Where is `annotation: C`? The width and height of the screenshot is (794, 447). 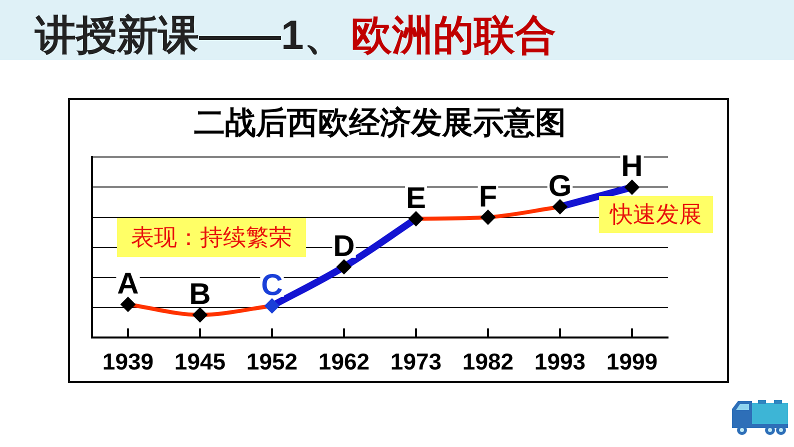
annotation: C is located at coordinates (272, 285).